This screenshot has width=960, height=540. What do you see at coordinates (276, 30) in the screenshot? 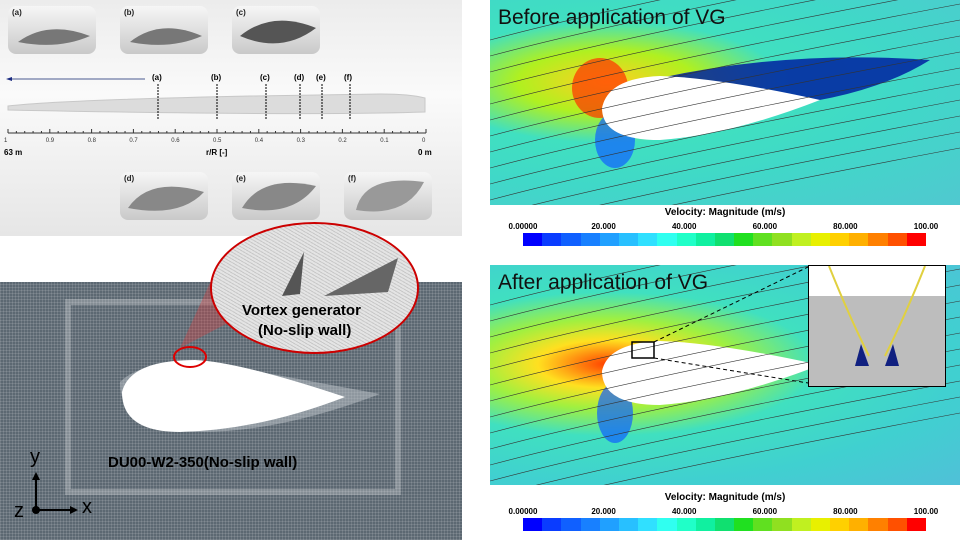
I see `section-thumbnail-c: (c)` at bounding box center [276, 30].